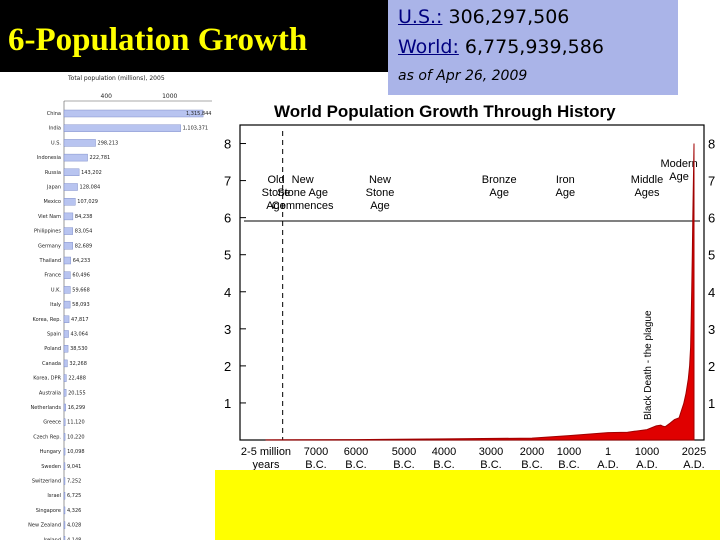 The height and width of the screenshot is (540, 720). Describe the element at coordinates (463, 76) in the screenshot. I see `stats-as-of-date: as of Apr 26, 2009` at that location.